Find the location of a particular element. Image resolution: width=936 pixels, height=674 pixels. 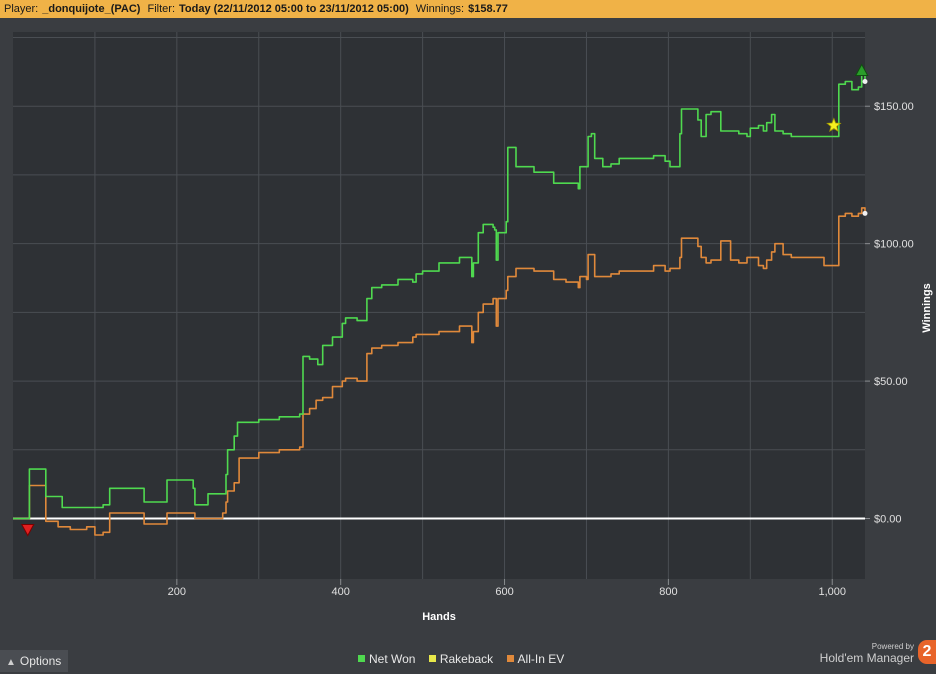

x-tick-label: 1,000 is located at coordinates (832, 592).